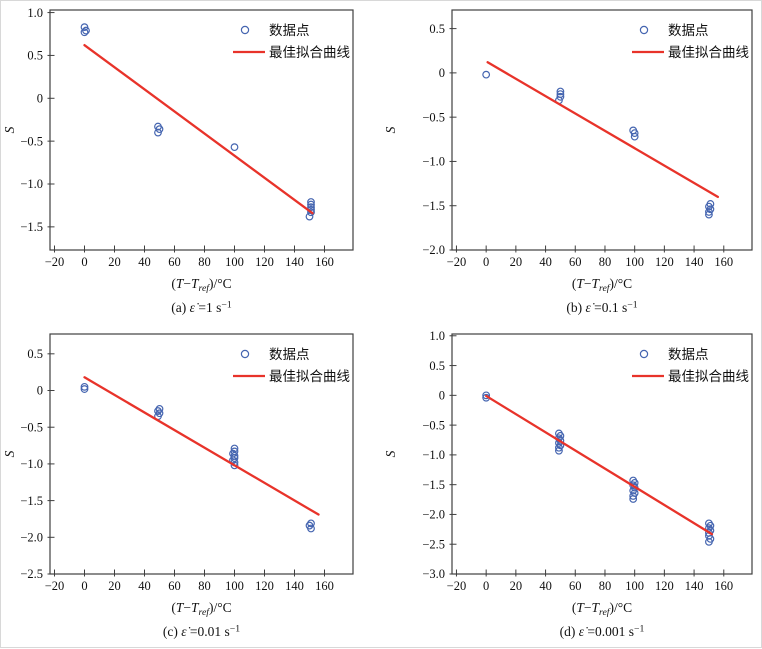 Image resolution: width=762 pixels, height=649 pixels. What do you see at coordinates (694, 586) in the screenshot?
I see `x-tick-label: 140` at bounding box center [694, 586].